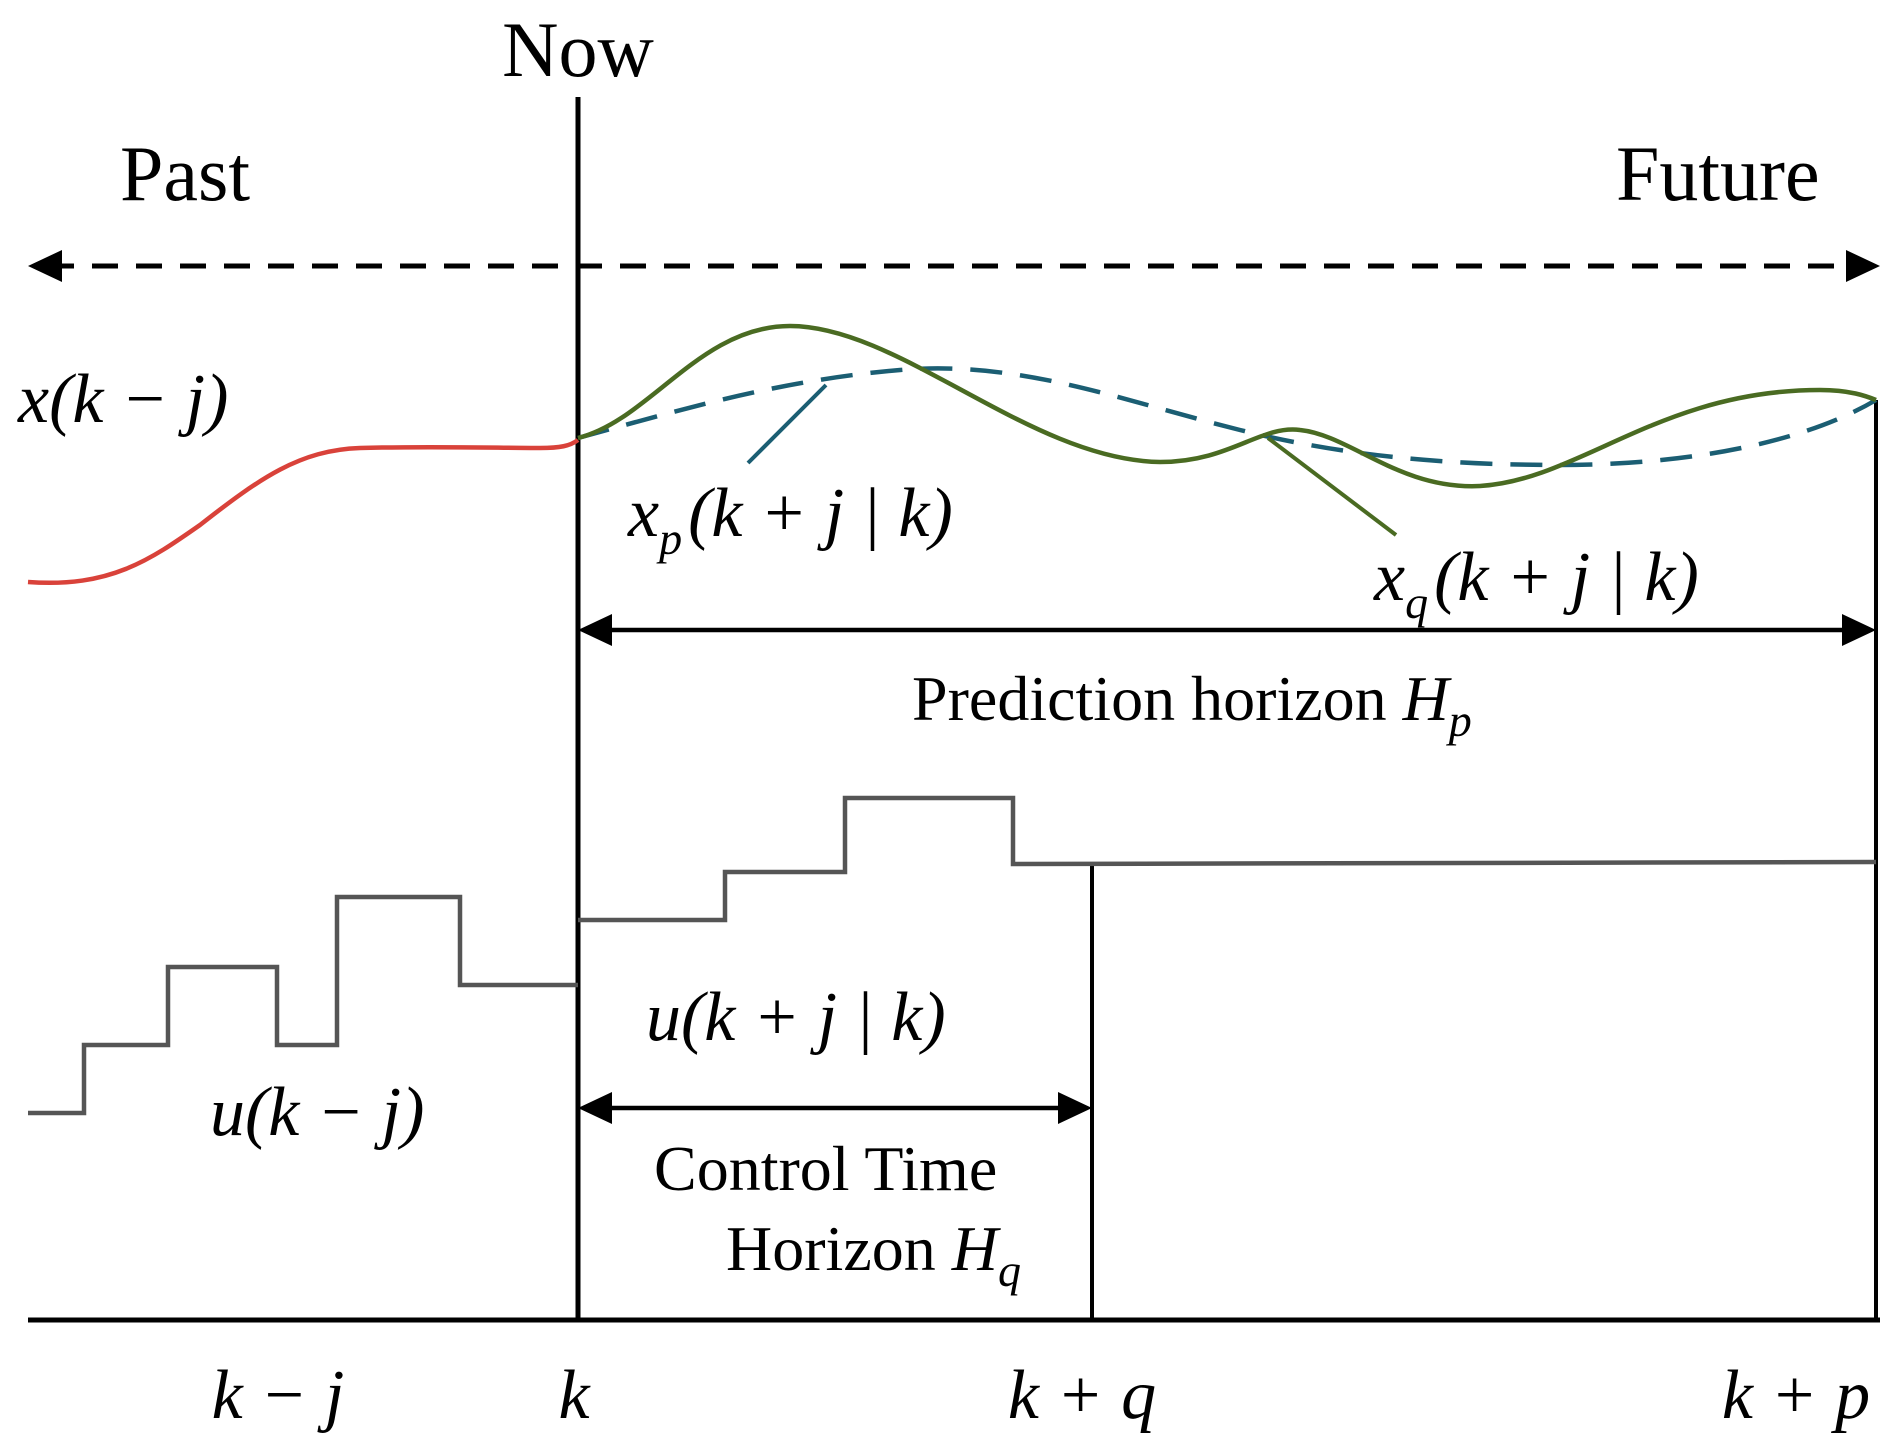 The image size is (1892, 1449). What do you see at coordinates (1536, 583) in the screenshot?
I see `xq-label: xq(k + j | k)` at bounding box center [1536, 583].